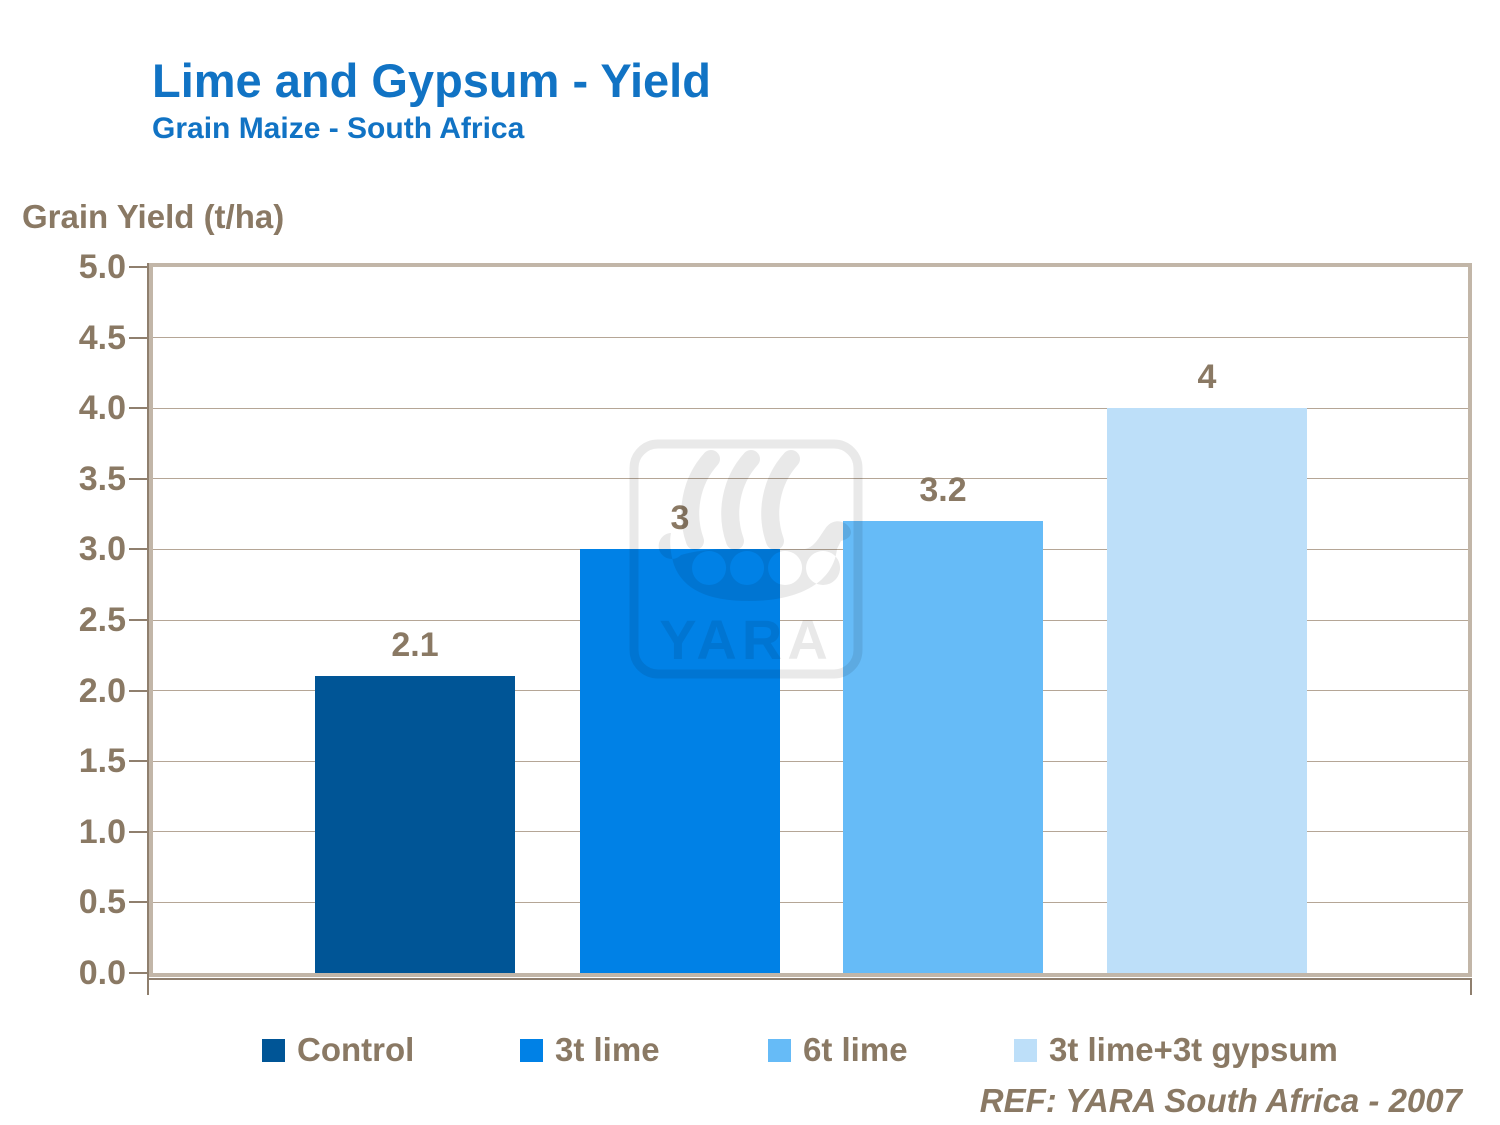 This screenshot has width=1500, height=1125. I want to click on y-tick-label: 0.5, so click(102, 902).